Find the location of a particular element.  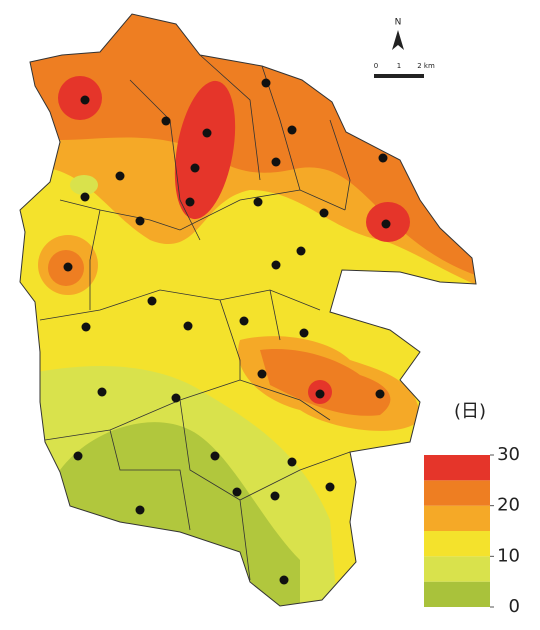

legend: 30 20 10 0 is located at coordinates (472, 530).